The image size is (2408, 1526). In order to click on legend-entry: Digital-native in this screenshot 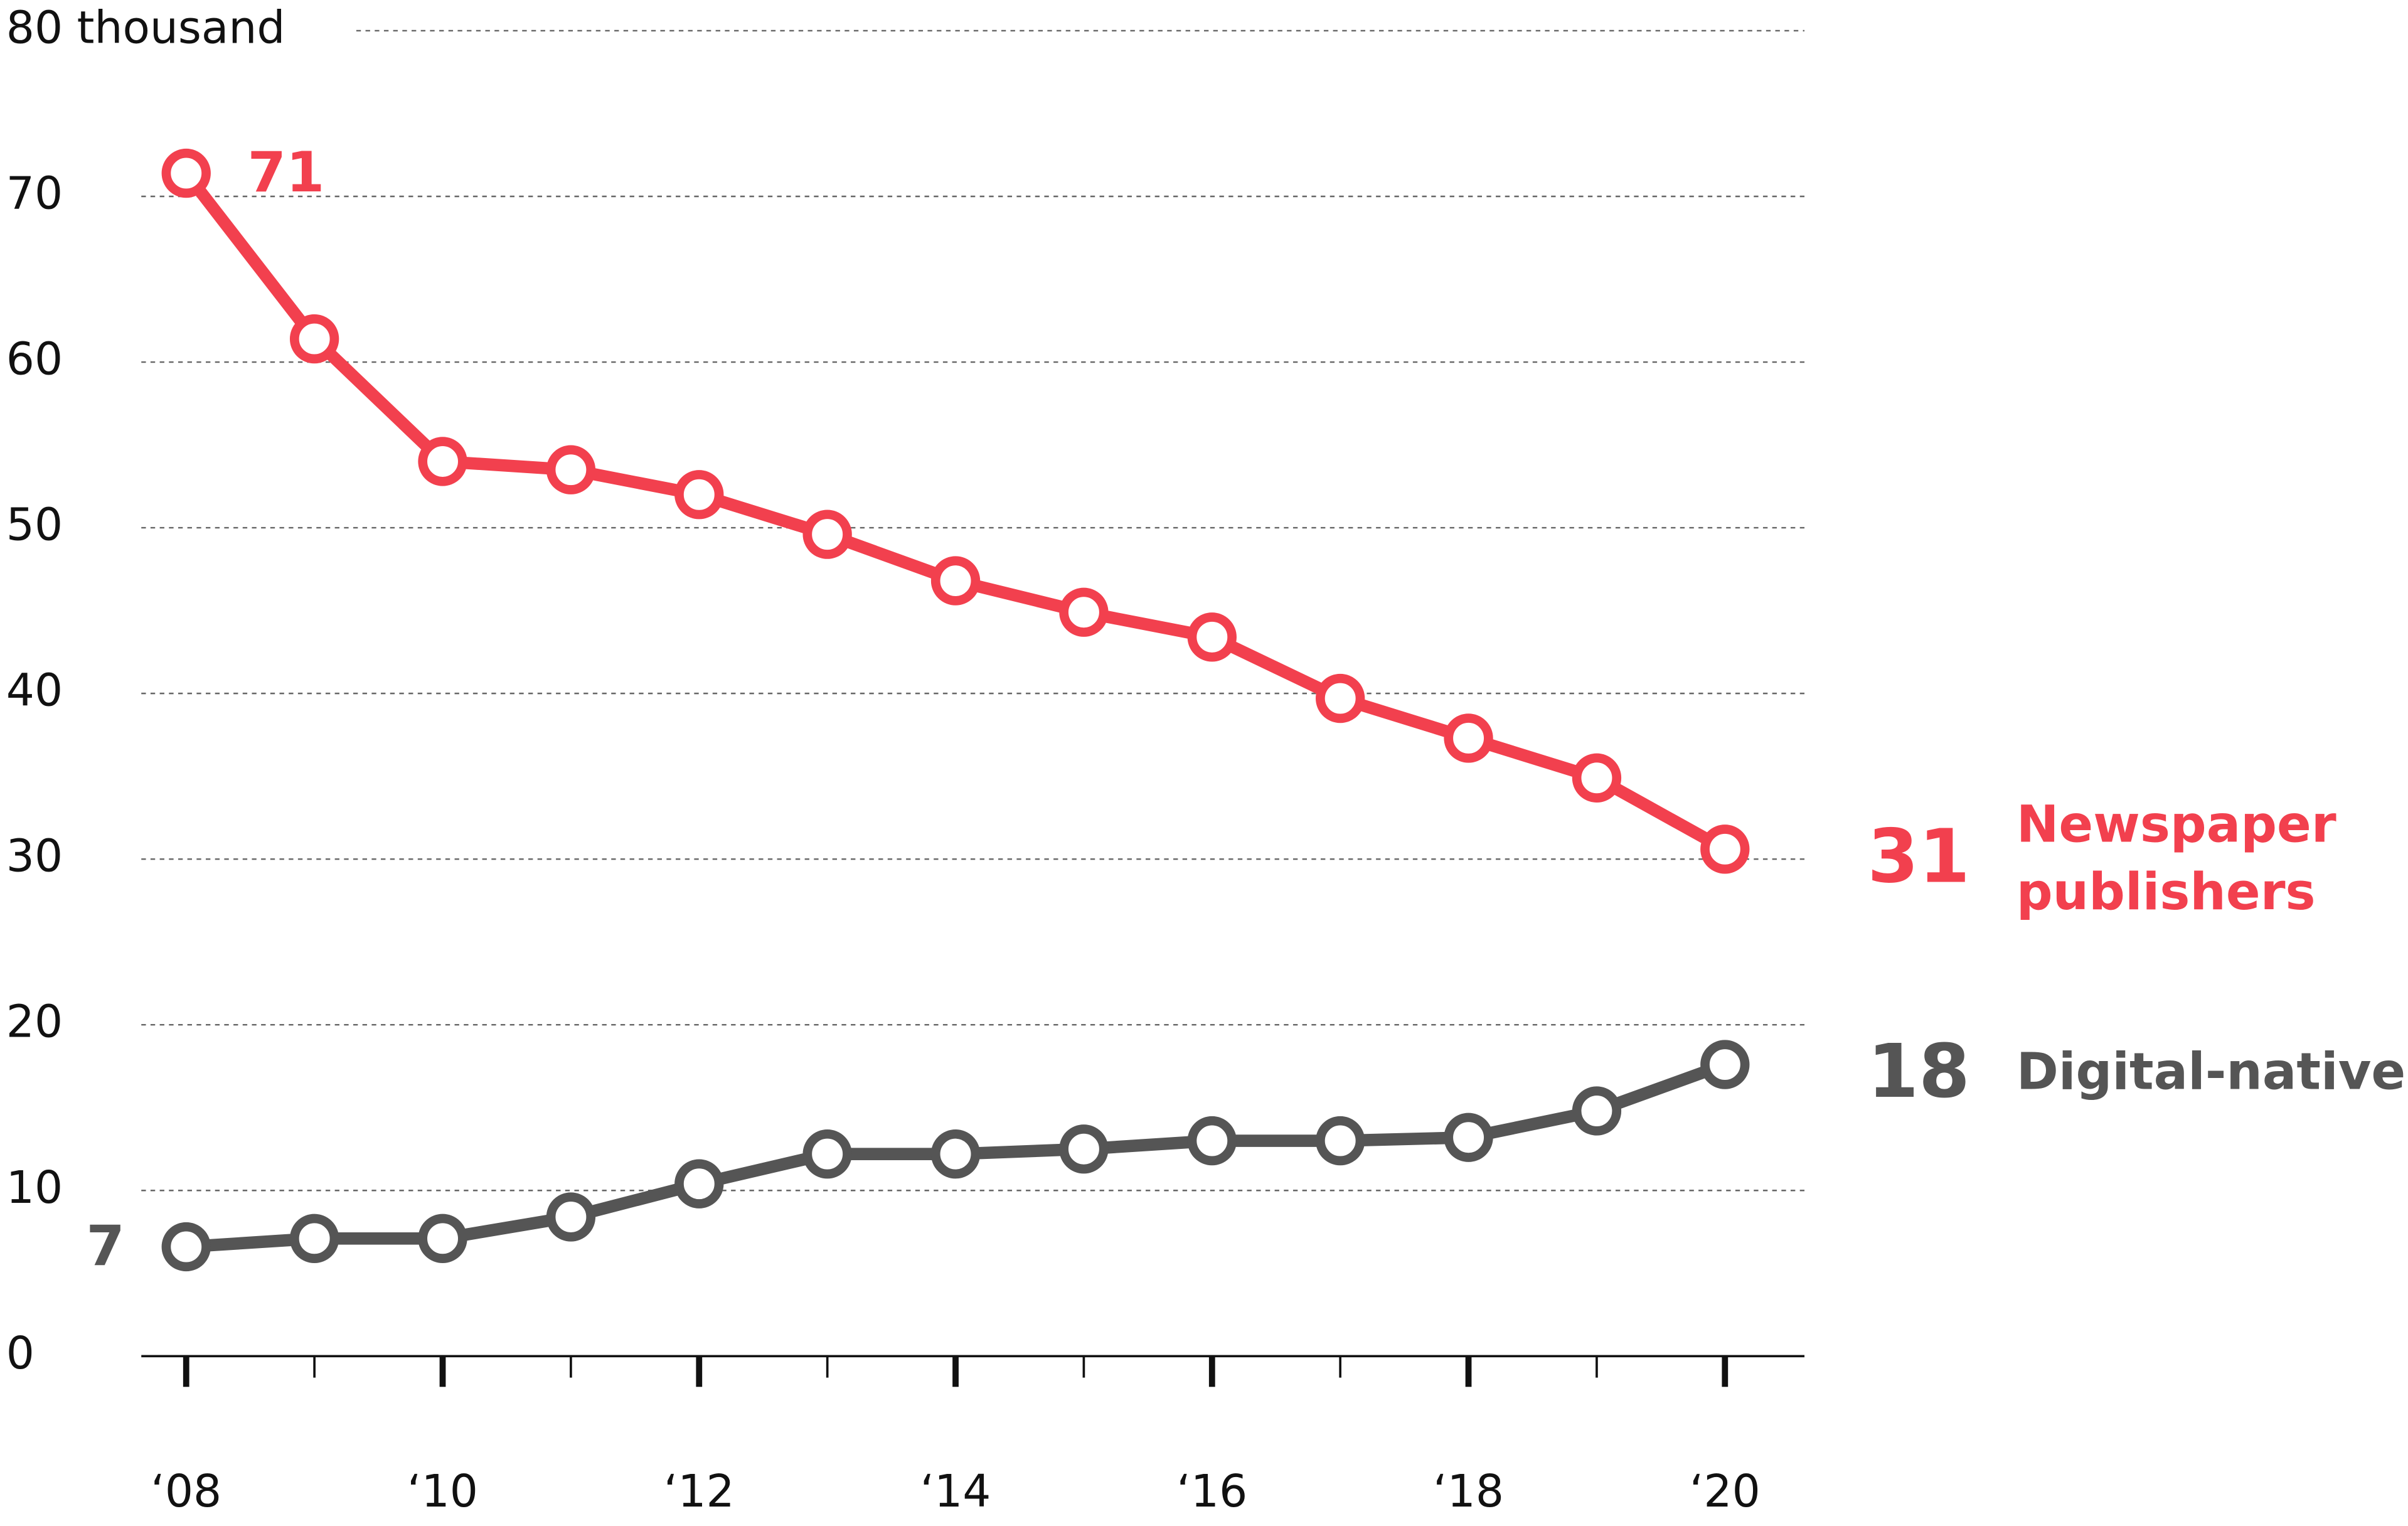, I will do `click(2211, 1071)`.